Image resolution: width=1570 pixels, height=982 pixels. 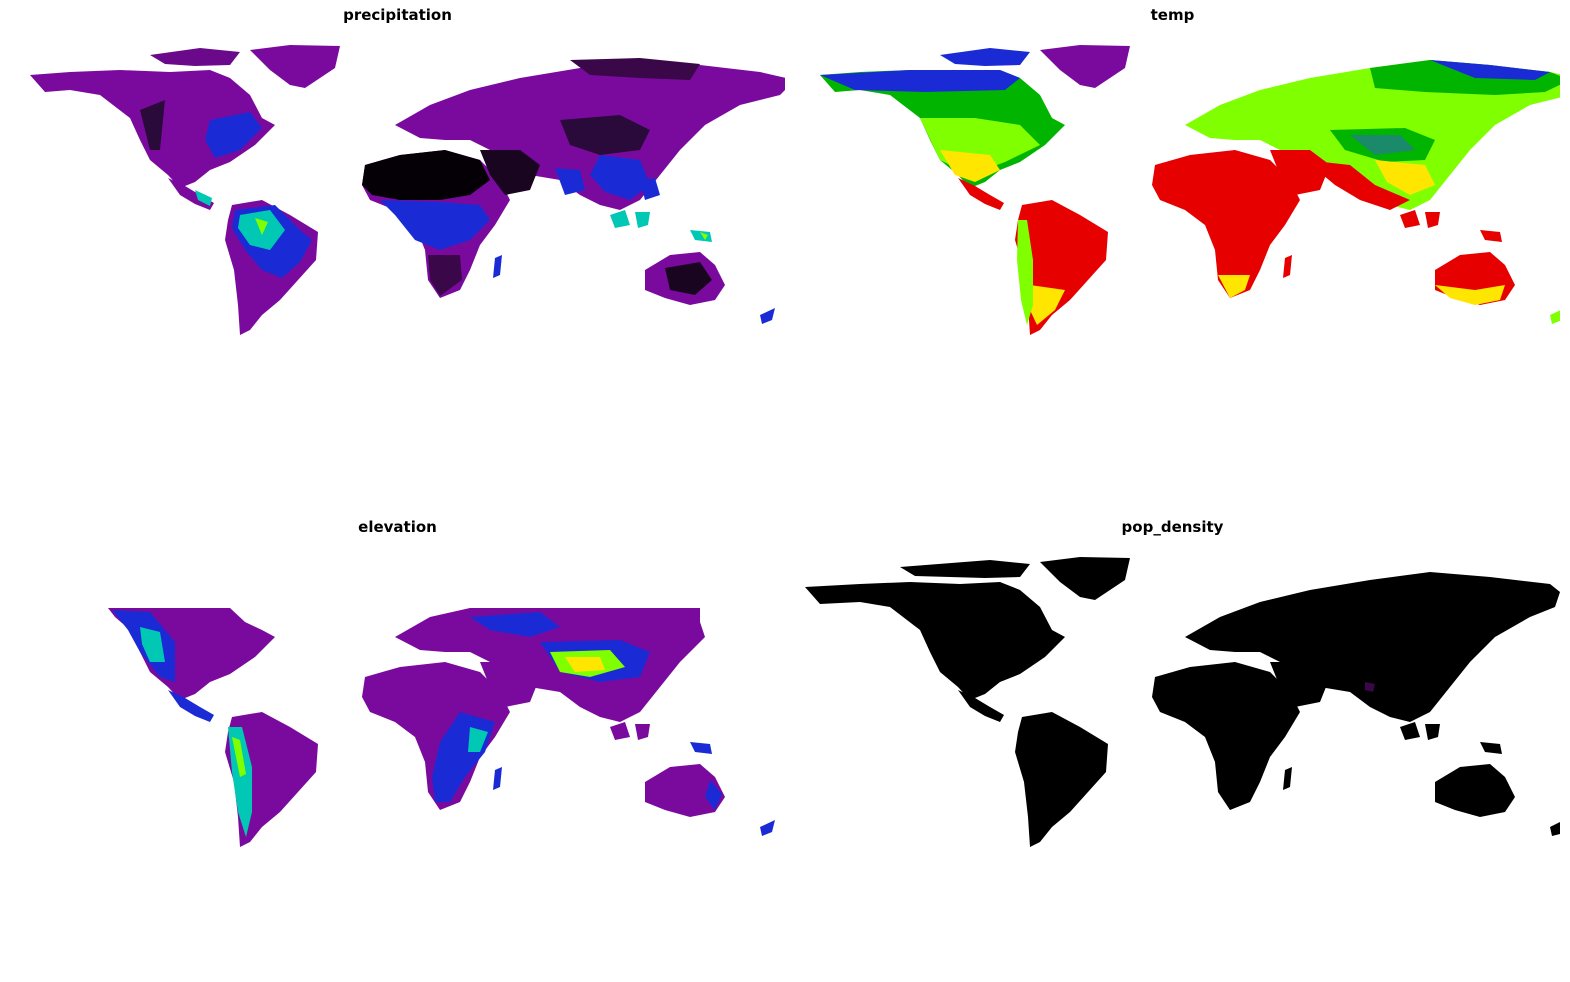 What do you see at coordinates (1061, 779) in the screenshot?
I see `south-america` at bounding box center [1061, 779].